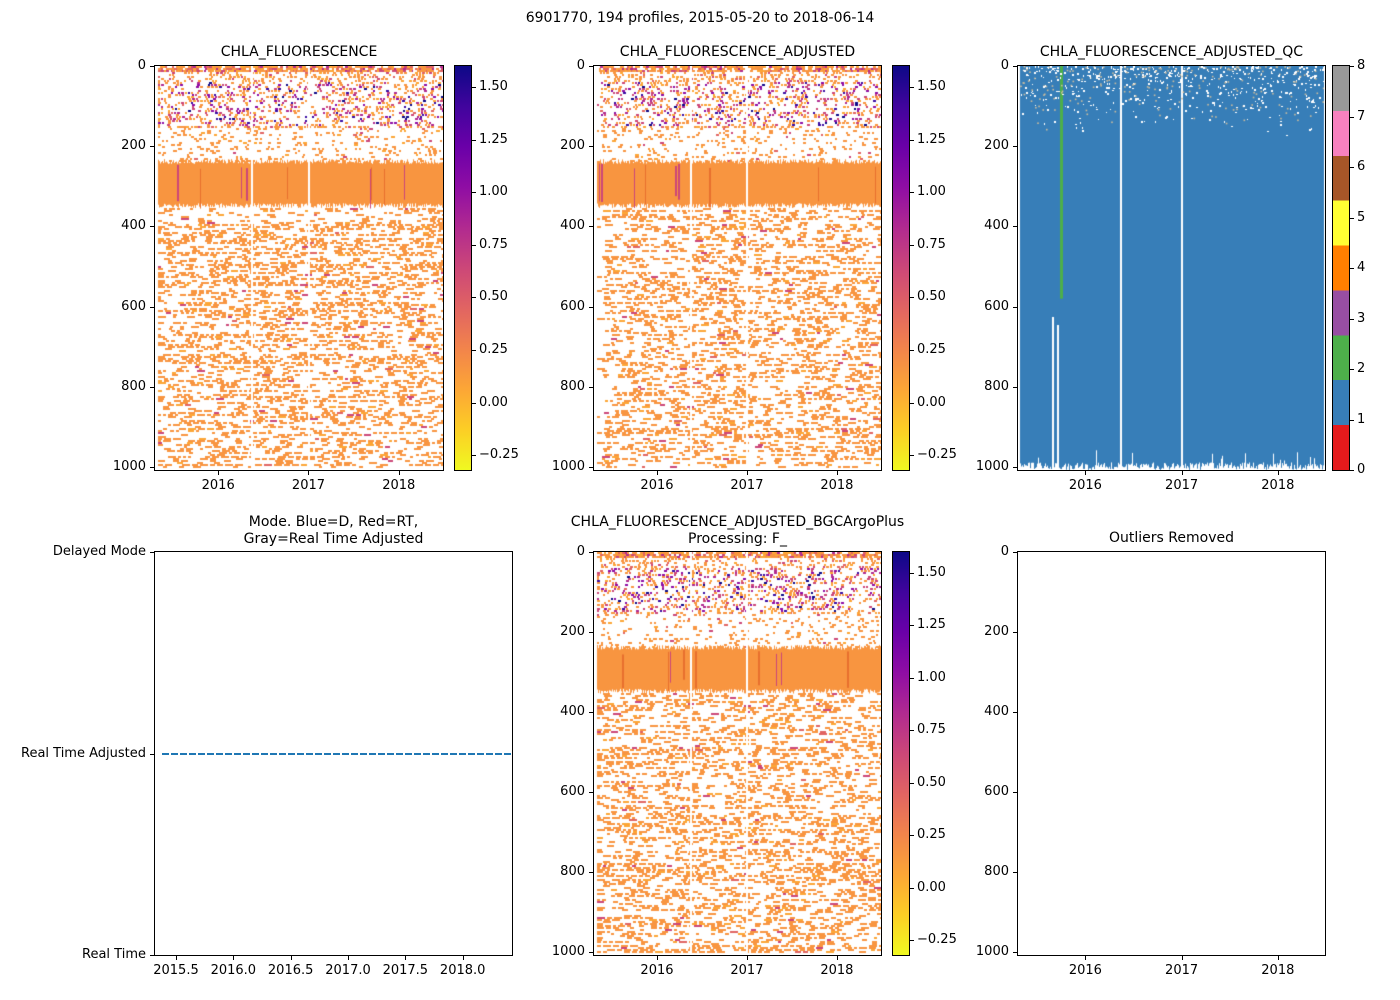 This screenshot has height=1000, width=1400. I want to click on colorbar-tick-label: 3, so click(1361, 318).